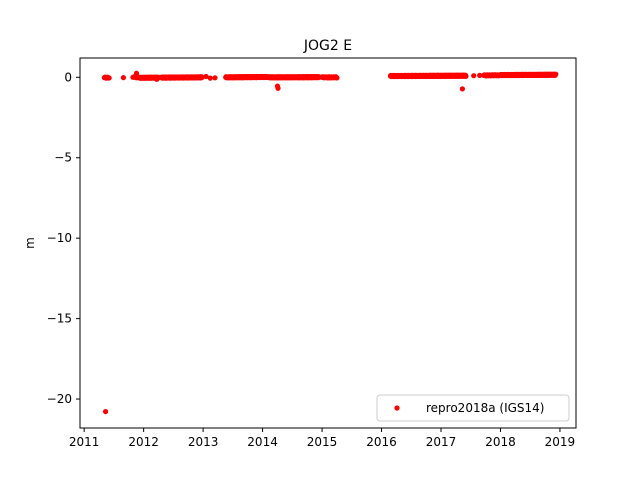 The height and width of the screenshot is (480, 640). Describe the element at coordinates (84, 442) in the screenshot. I see `x-tick-label: 2011` at that location.